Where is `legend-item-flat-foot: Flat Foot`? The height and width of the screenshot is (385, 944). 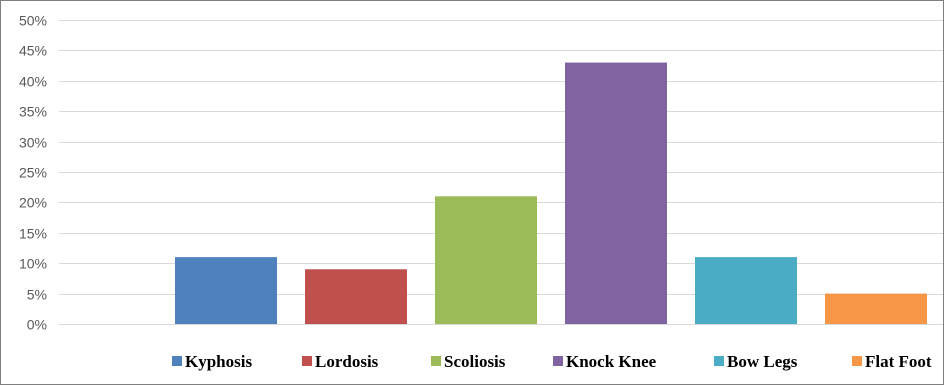 legend-item-flat-foot: Flat Foot is located at coordinates (892, 361).